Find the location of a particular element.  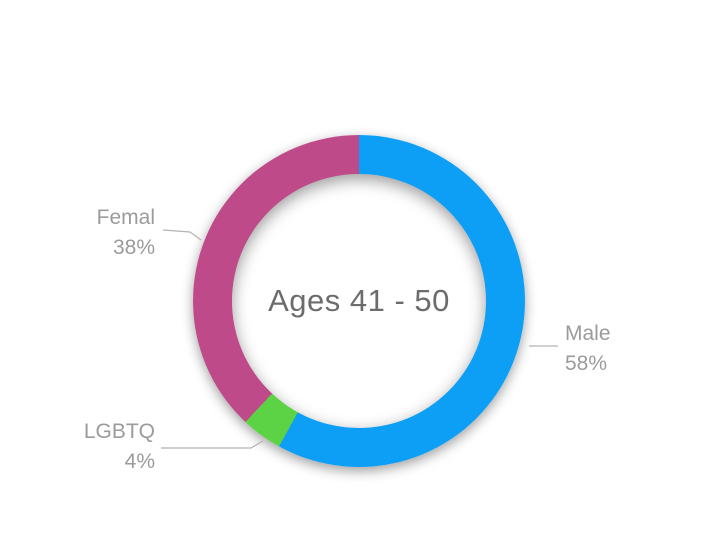

femal-pct: 38% is located at coordinates (133, 247).